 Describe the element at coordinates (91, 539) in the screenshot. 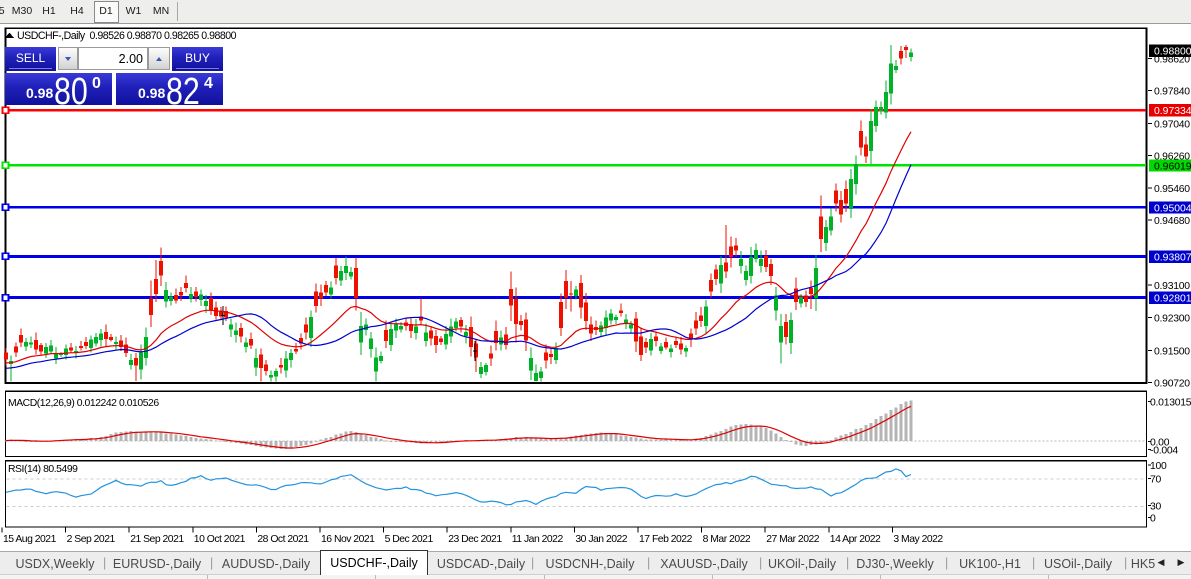

I see `svg-text: 2 Sep 2021` at that location.